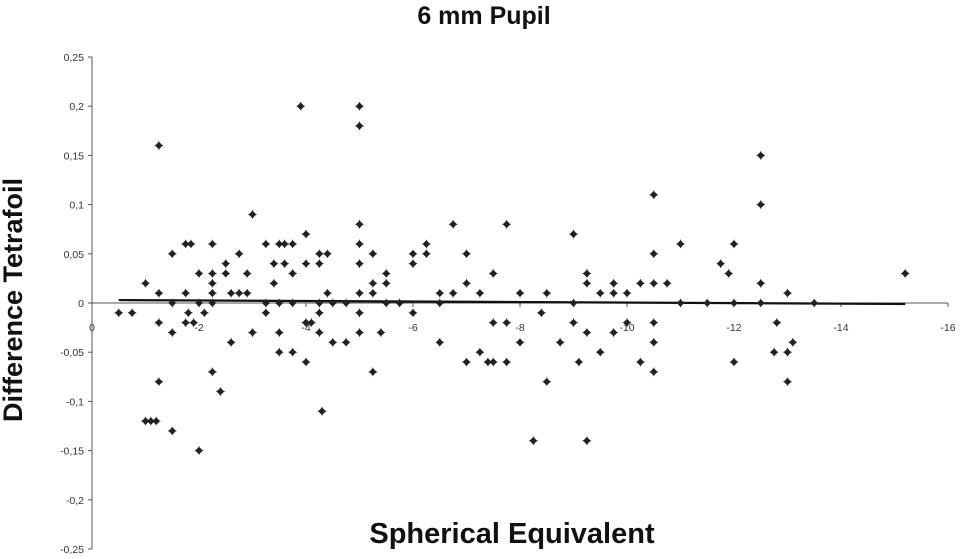 This screenshot has width=961, height=559. Describe the element at coordinates (483, 16) in the screenshot. I see `chart-title: 6 mm Pupil` at that location.